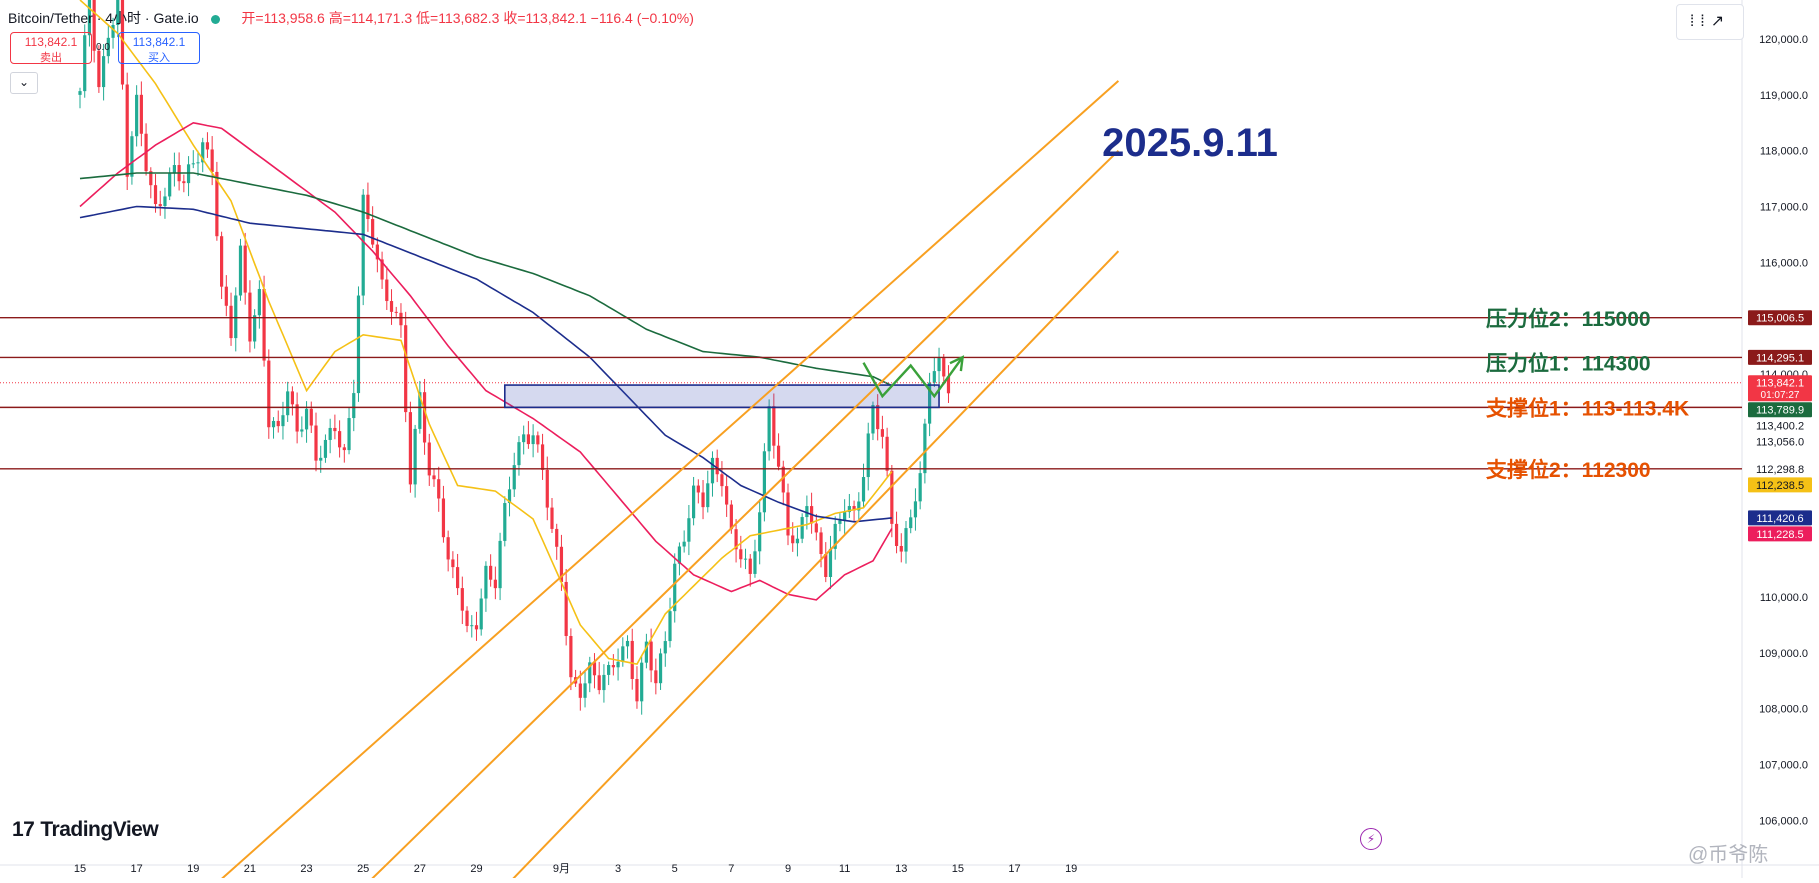  What do you see at coordinates (1728, 855) in the screenshot?
I see `watermark: @币爷陈` at bounding box center [1728, 855].